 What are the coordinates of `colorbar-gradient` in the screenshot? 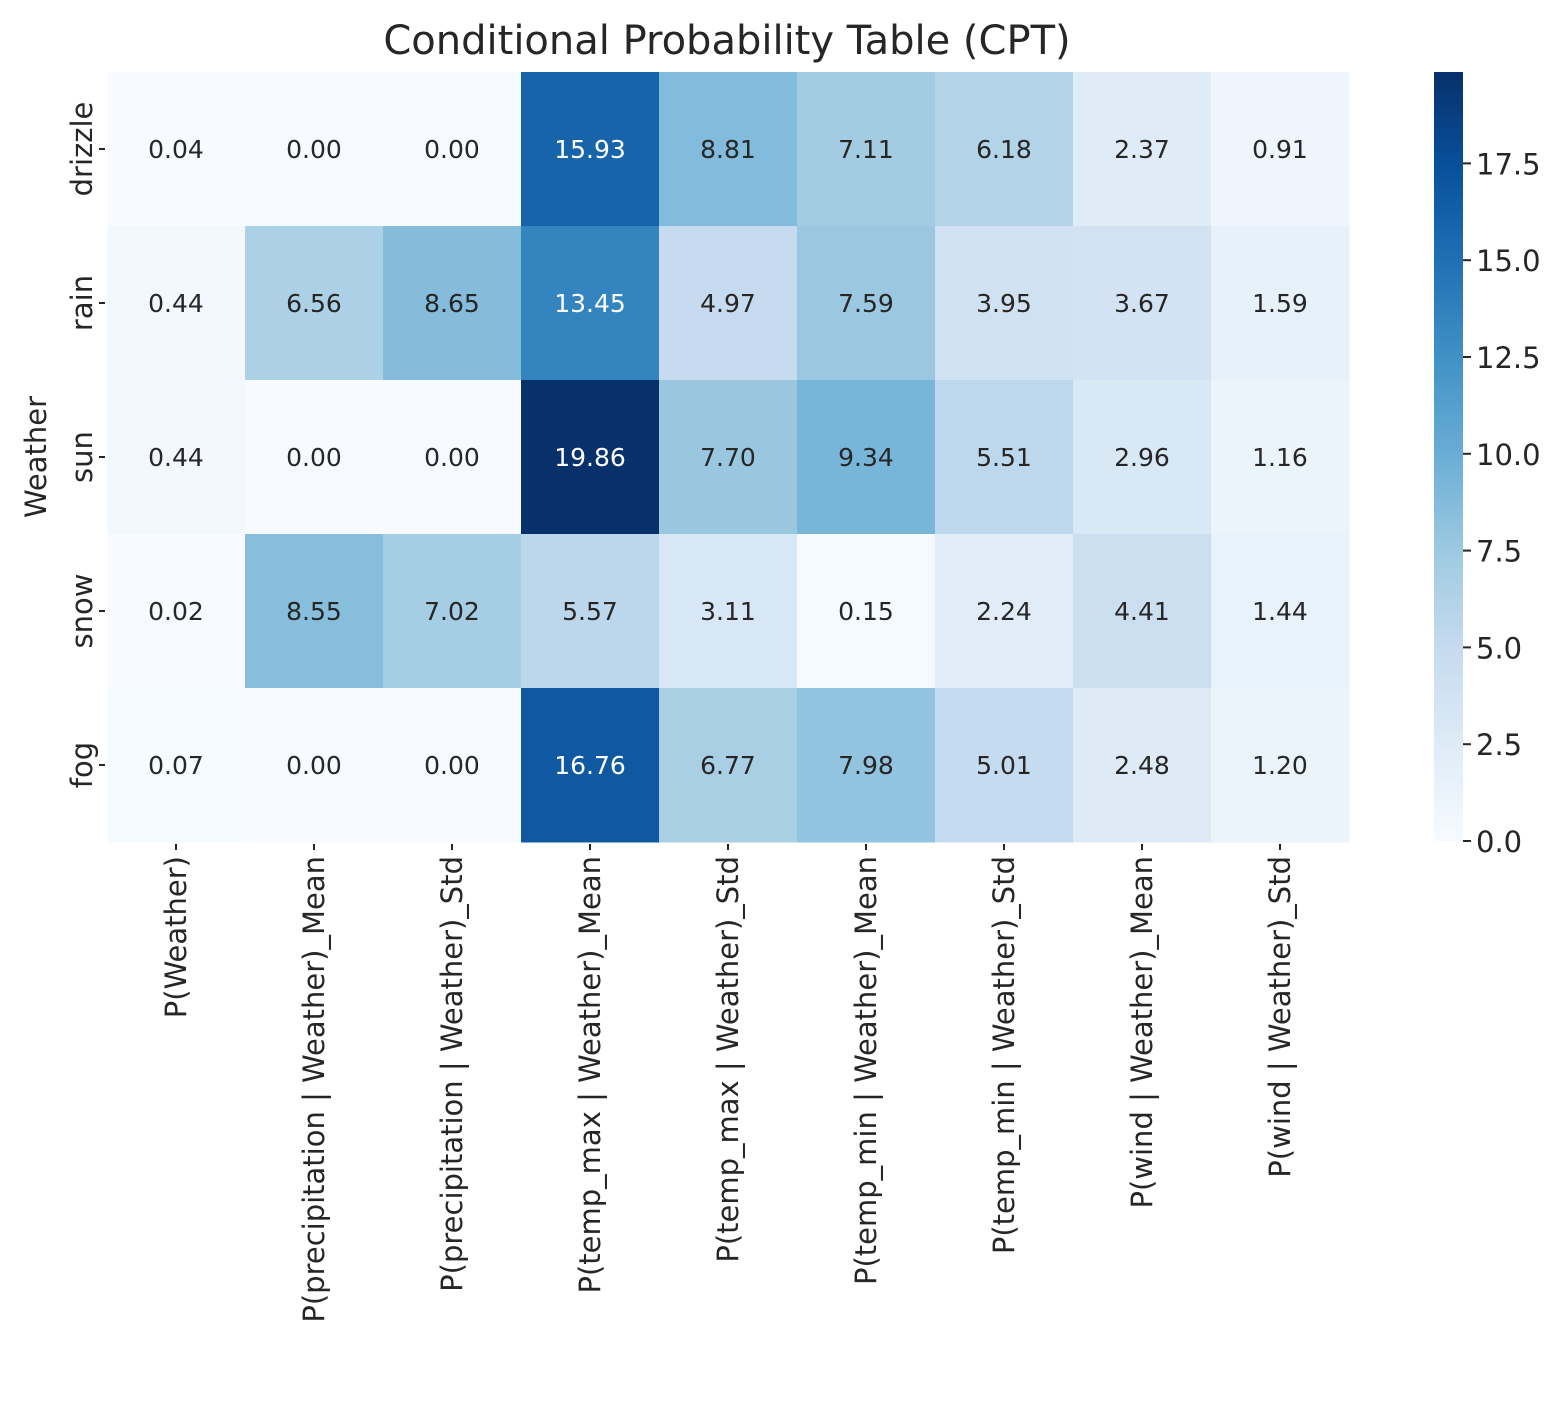 It's located at (1448, 456).